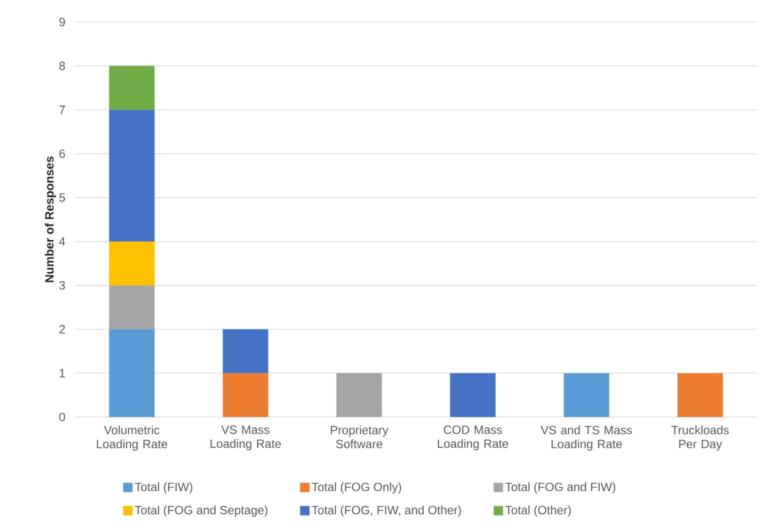 The height and width of the screenshot is (532, 762). What do you see at coordinates (538, 511) in the screenshot?
I see `legend-label: Total (Other)` at bounding box center [538, 511].